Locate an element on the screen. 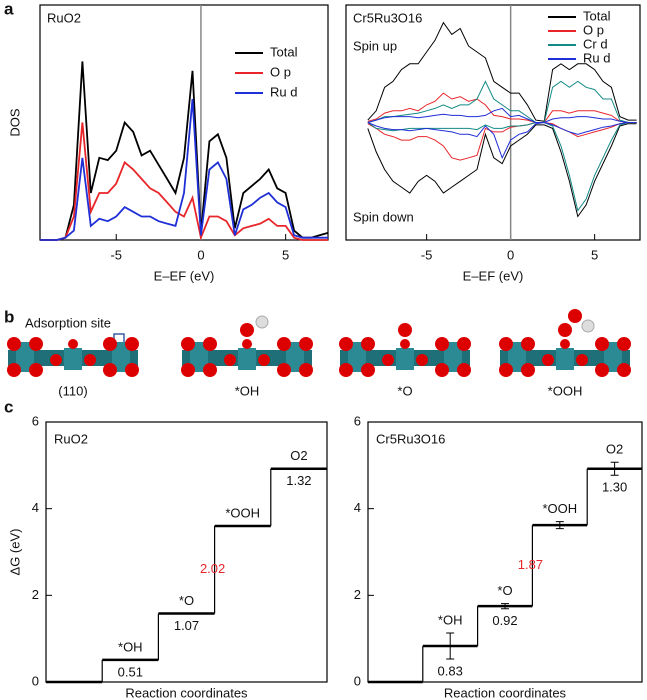  step-energy-label: 2.02 is located at coordinates (212, 568).